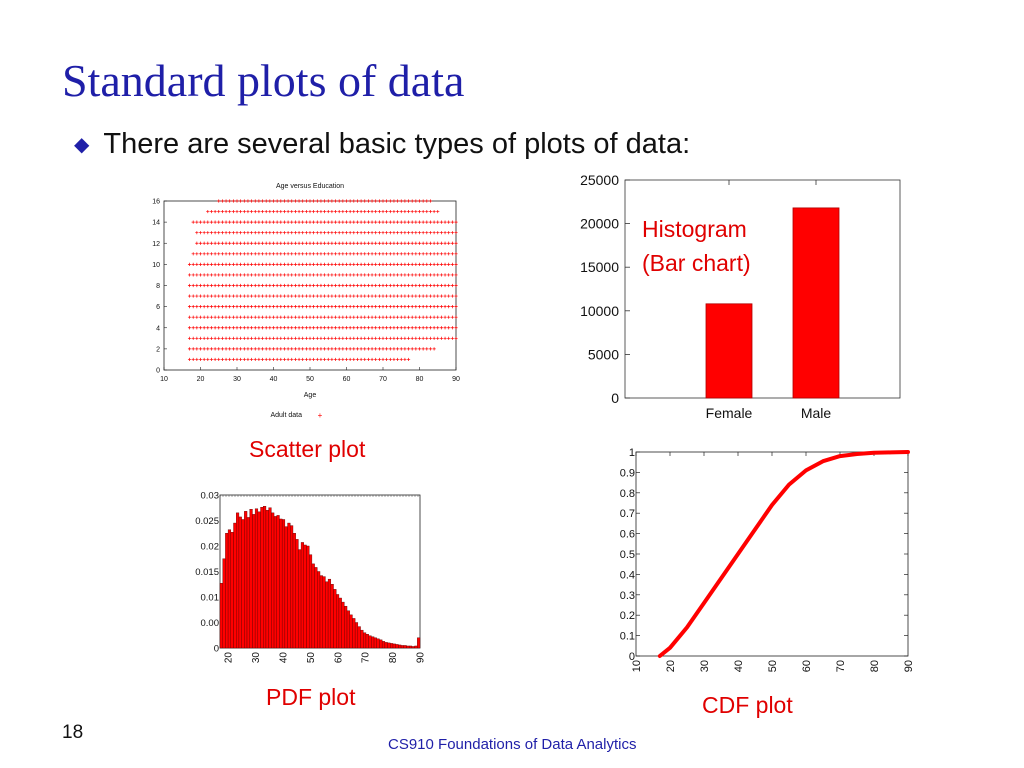  What do you see at coordinates (210, 496) in the screenshot?
I see `pdf-y-tick-label: 0.03` at bounding box center [210, 496].